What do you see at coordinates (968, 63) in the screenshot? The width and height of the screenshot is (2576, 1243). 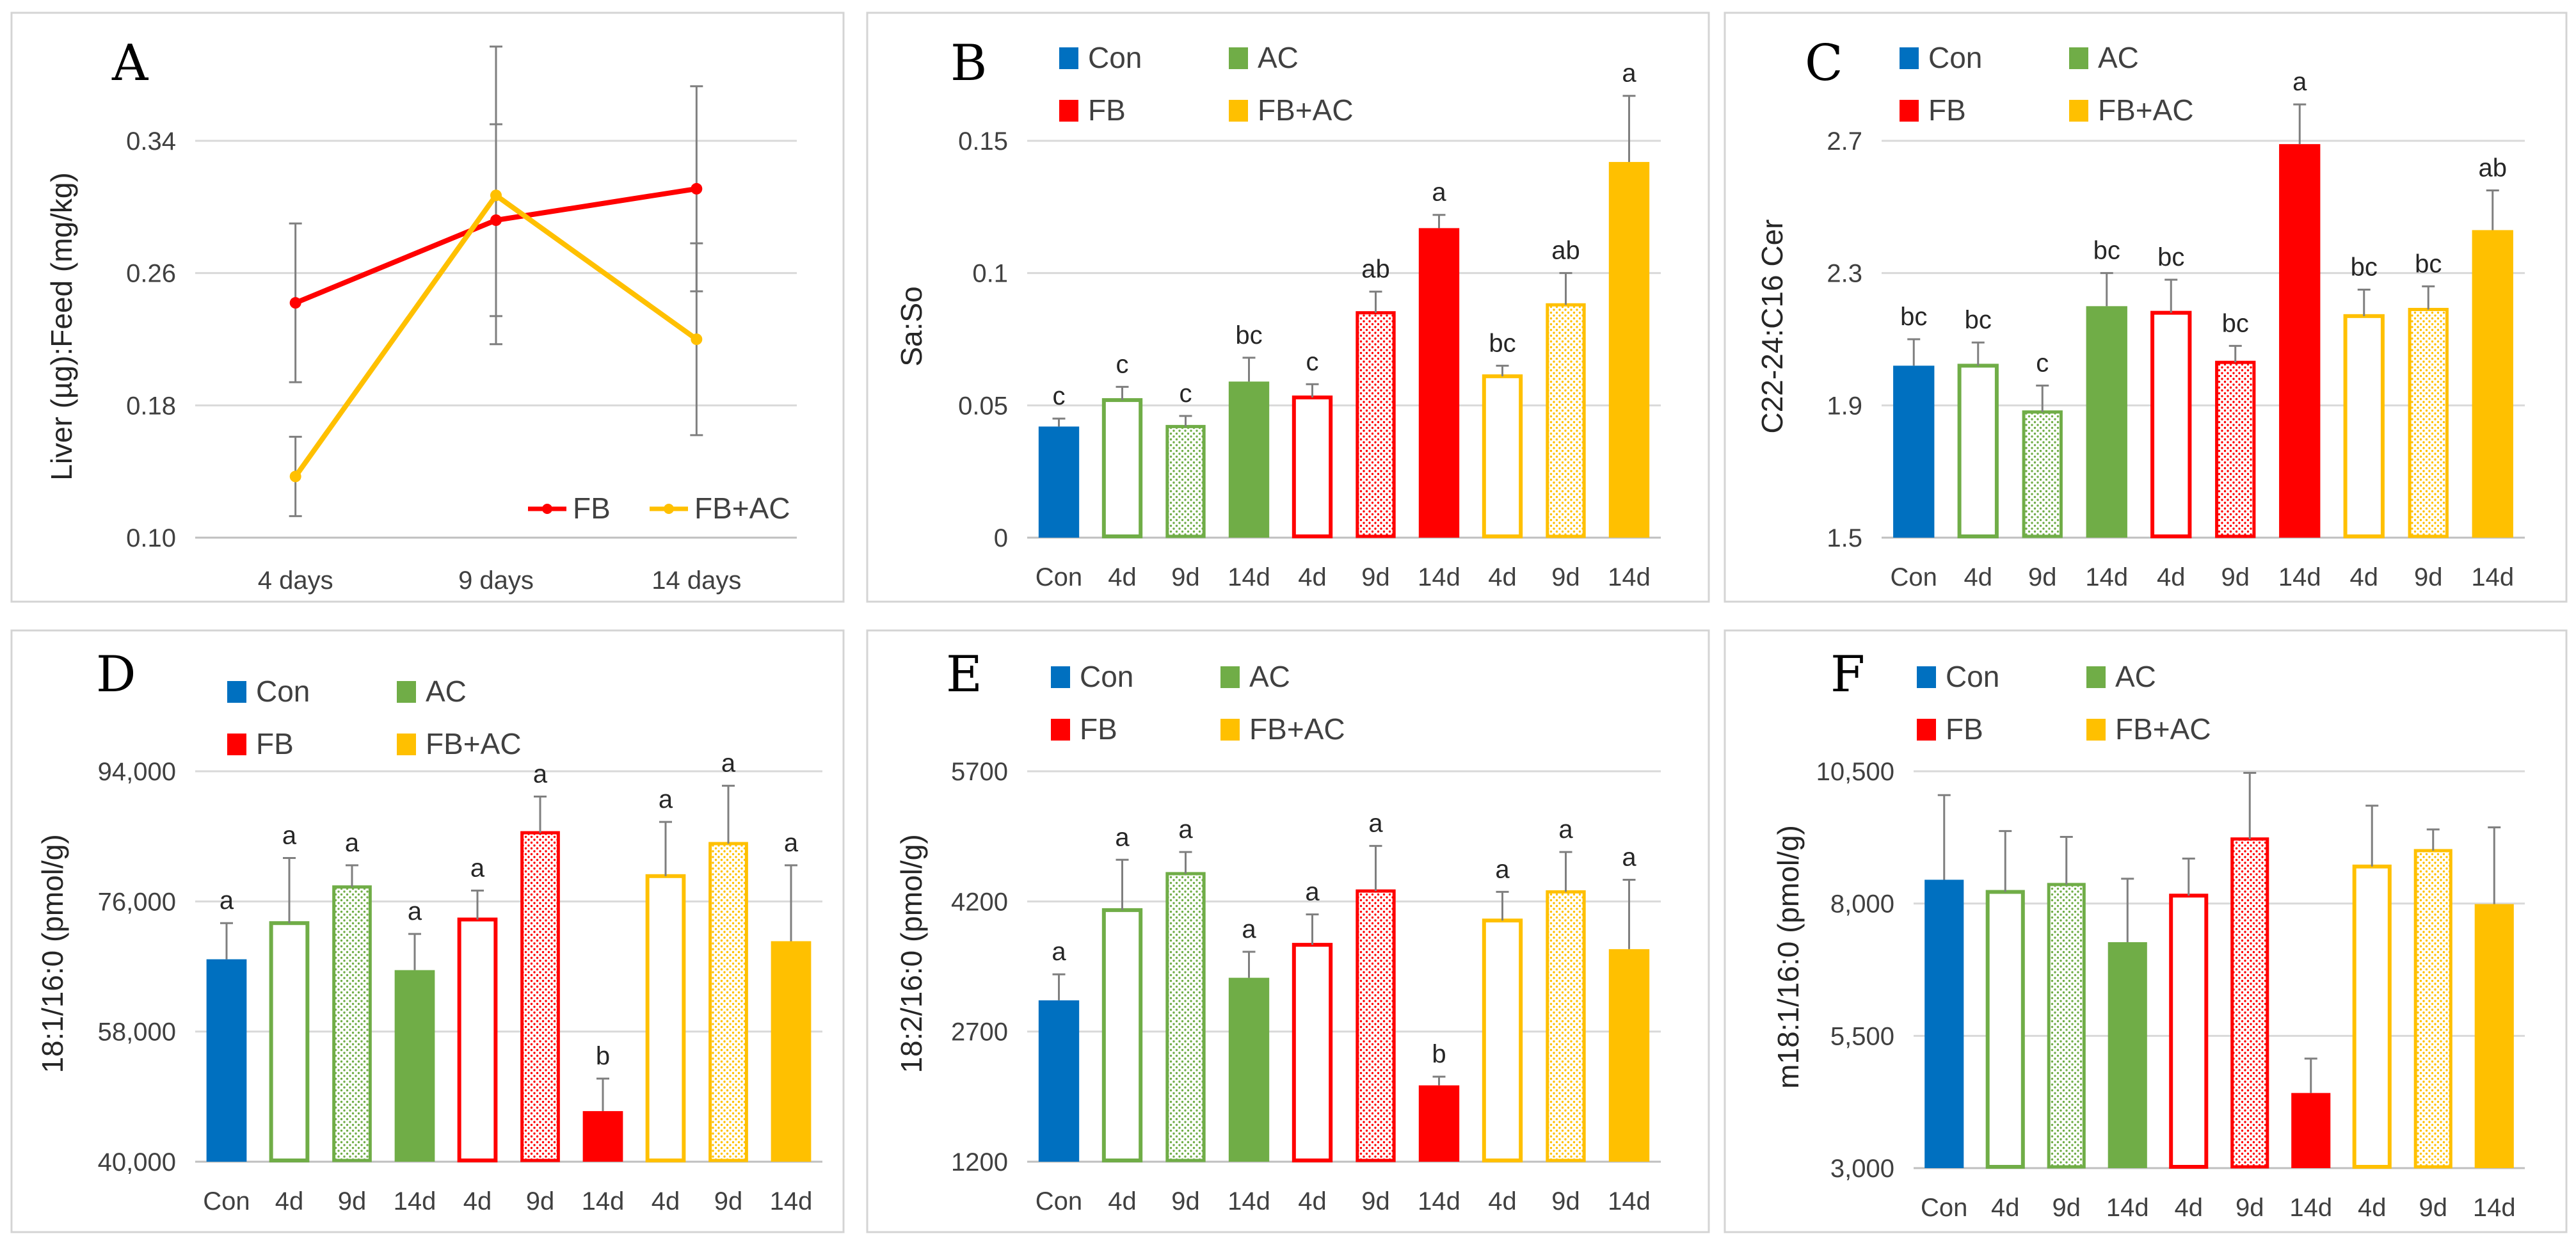 I see `panel-letter: B` at bounding box center [968, 63].